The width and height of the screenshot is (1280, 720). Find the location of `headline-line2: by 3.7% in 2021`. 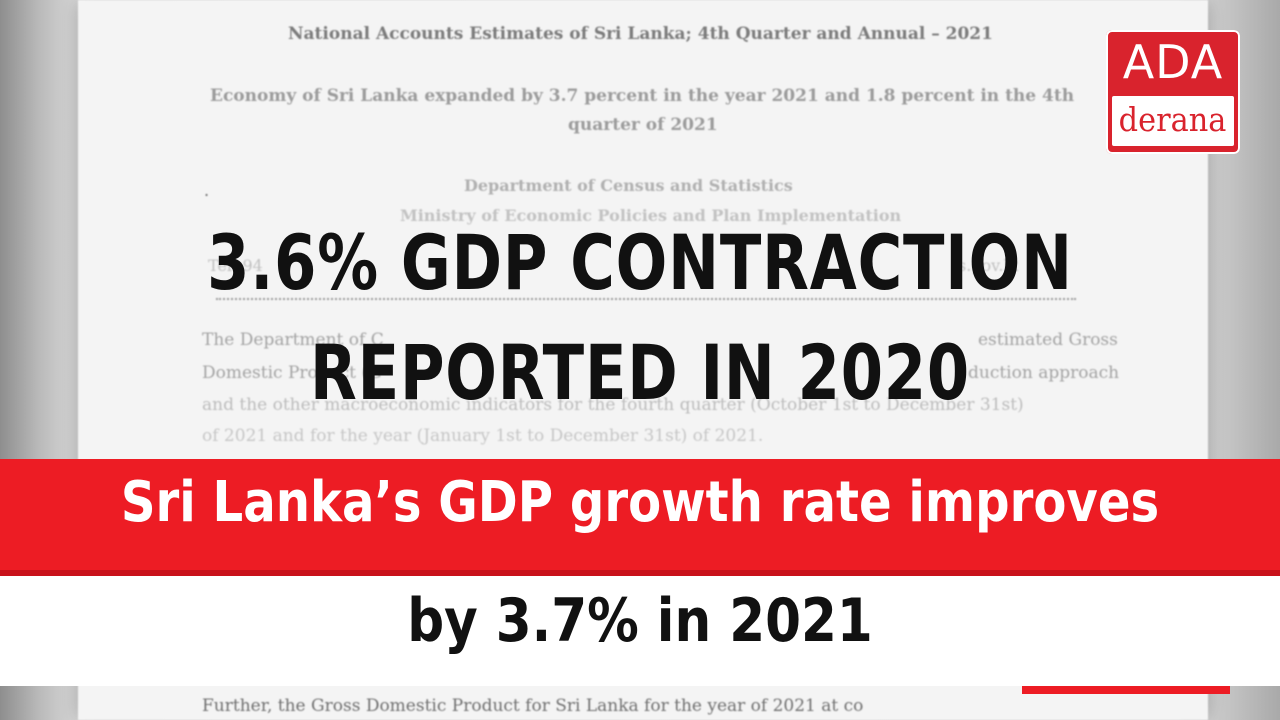

headline-line2: by 3.7% in 2021 is located at coordinates (640, 621).